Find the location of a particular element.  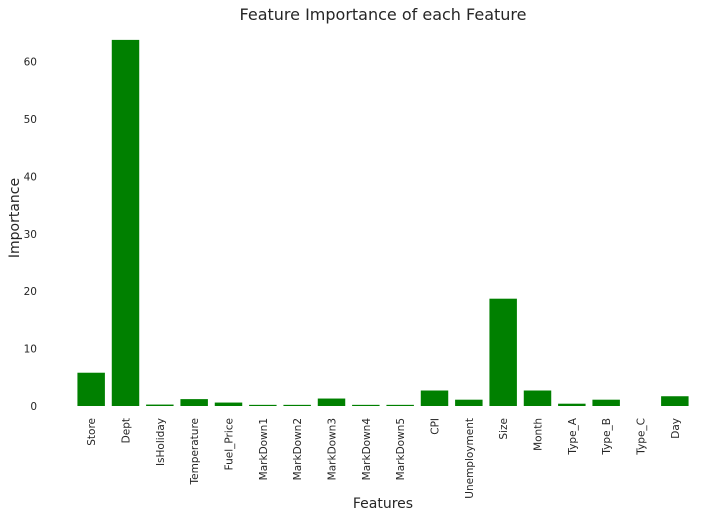

x-tick-label: Size is located at coordinates (504, 429).